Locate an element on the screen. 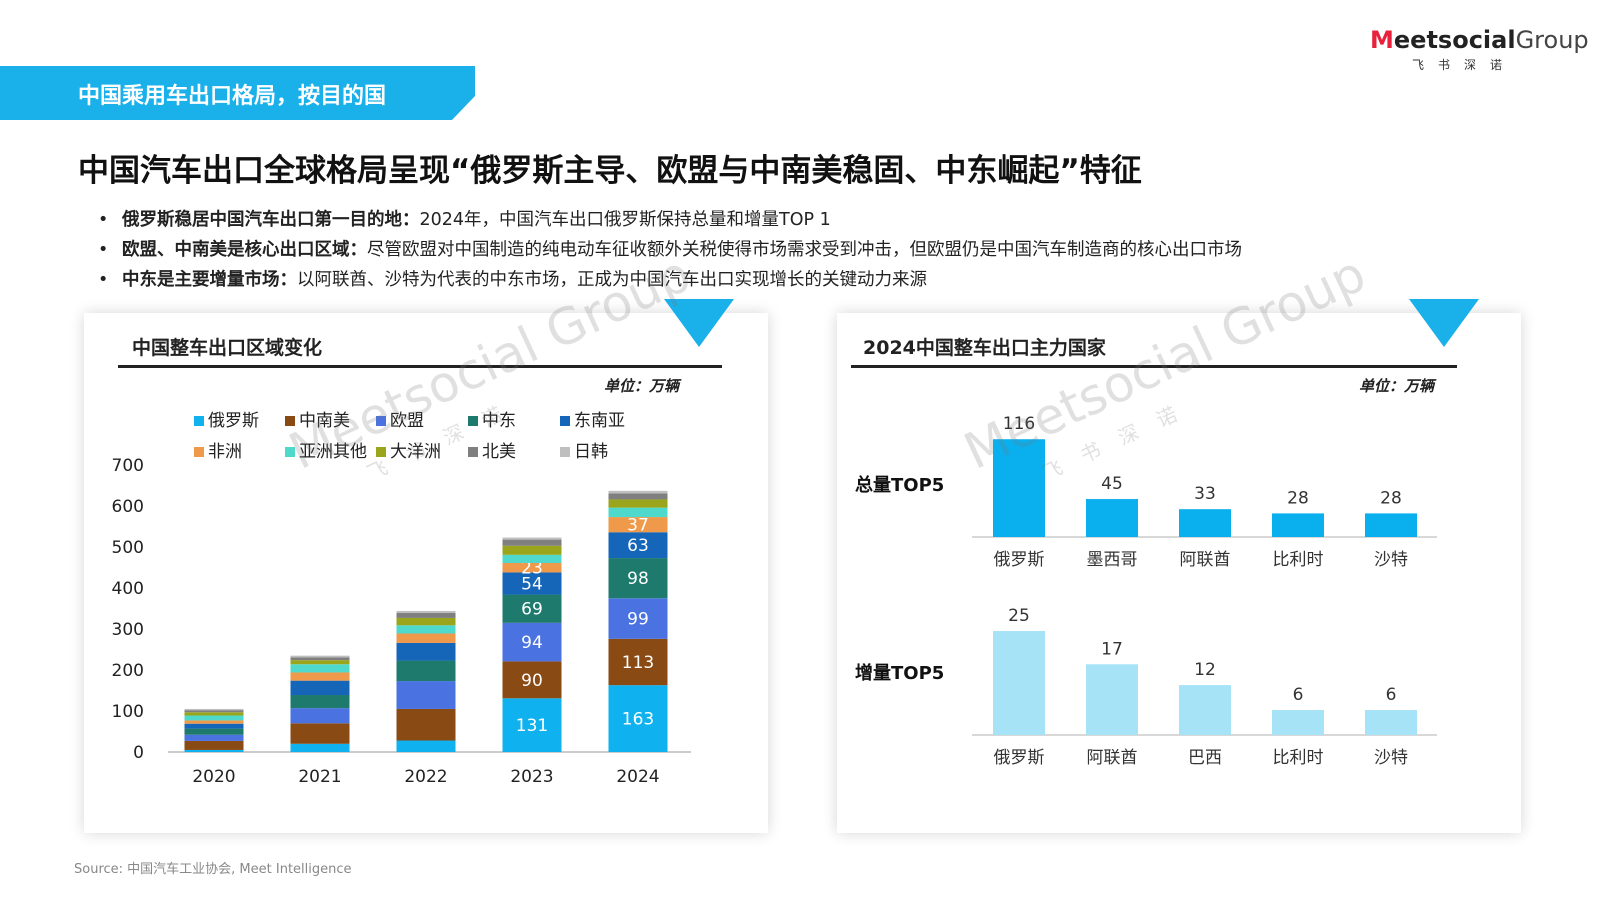  countries-chart-unit: 单位：万辆 is located at coordinates (1397, 386).